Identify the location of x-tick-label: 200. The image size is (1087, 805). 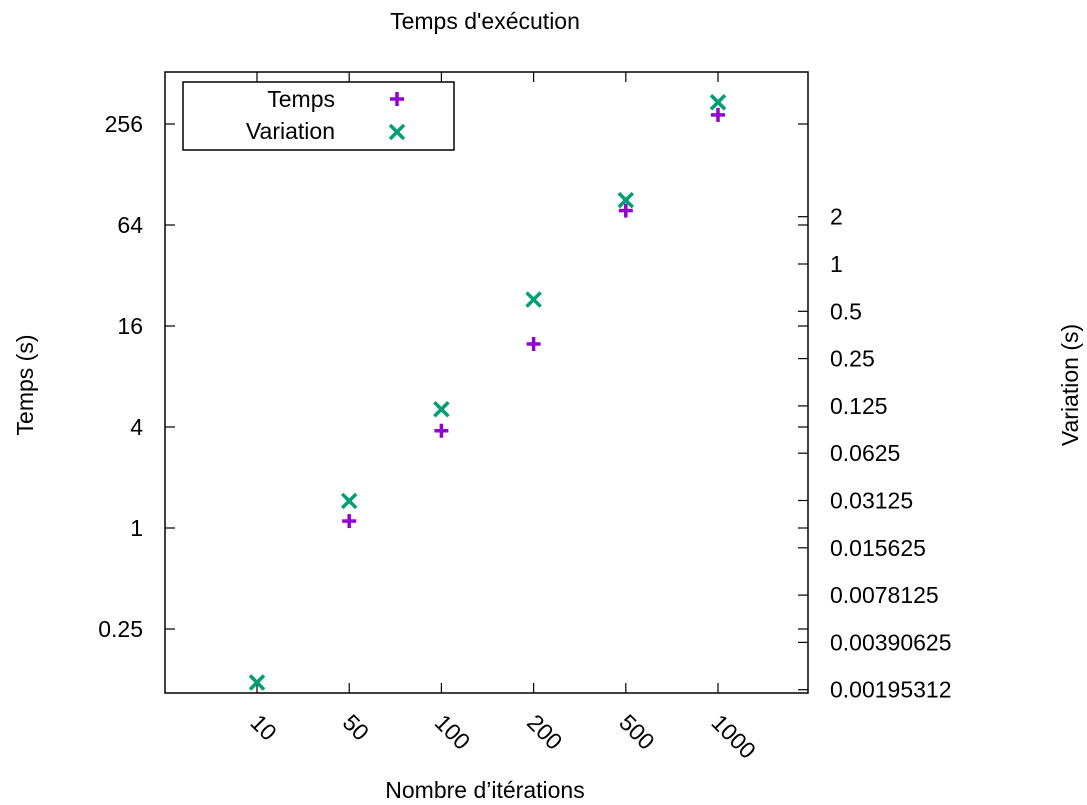
(545, 732).